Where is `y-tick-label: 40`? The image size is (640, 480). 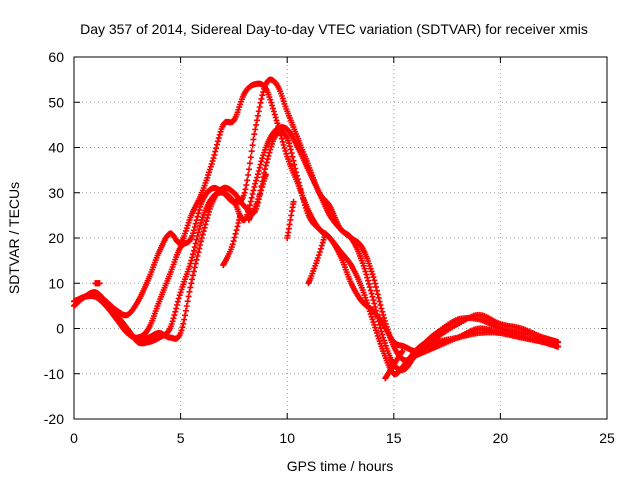 y-tick-label: 40 is located at coordinates (56, 148).